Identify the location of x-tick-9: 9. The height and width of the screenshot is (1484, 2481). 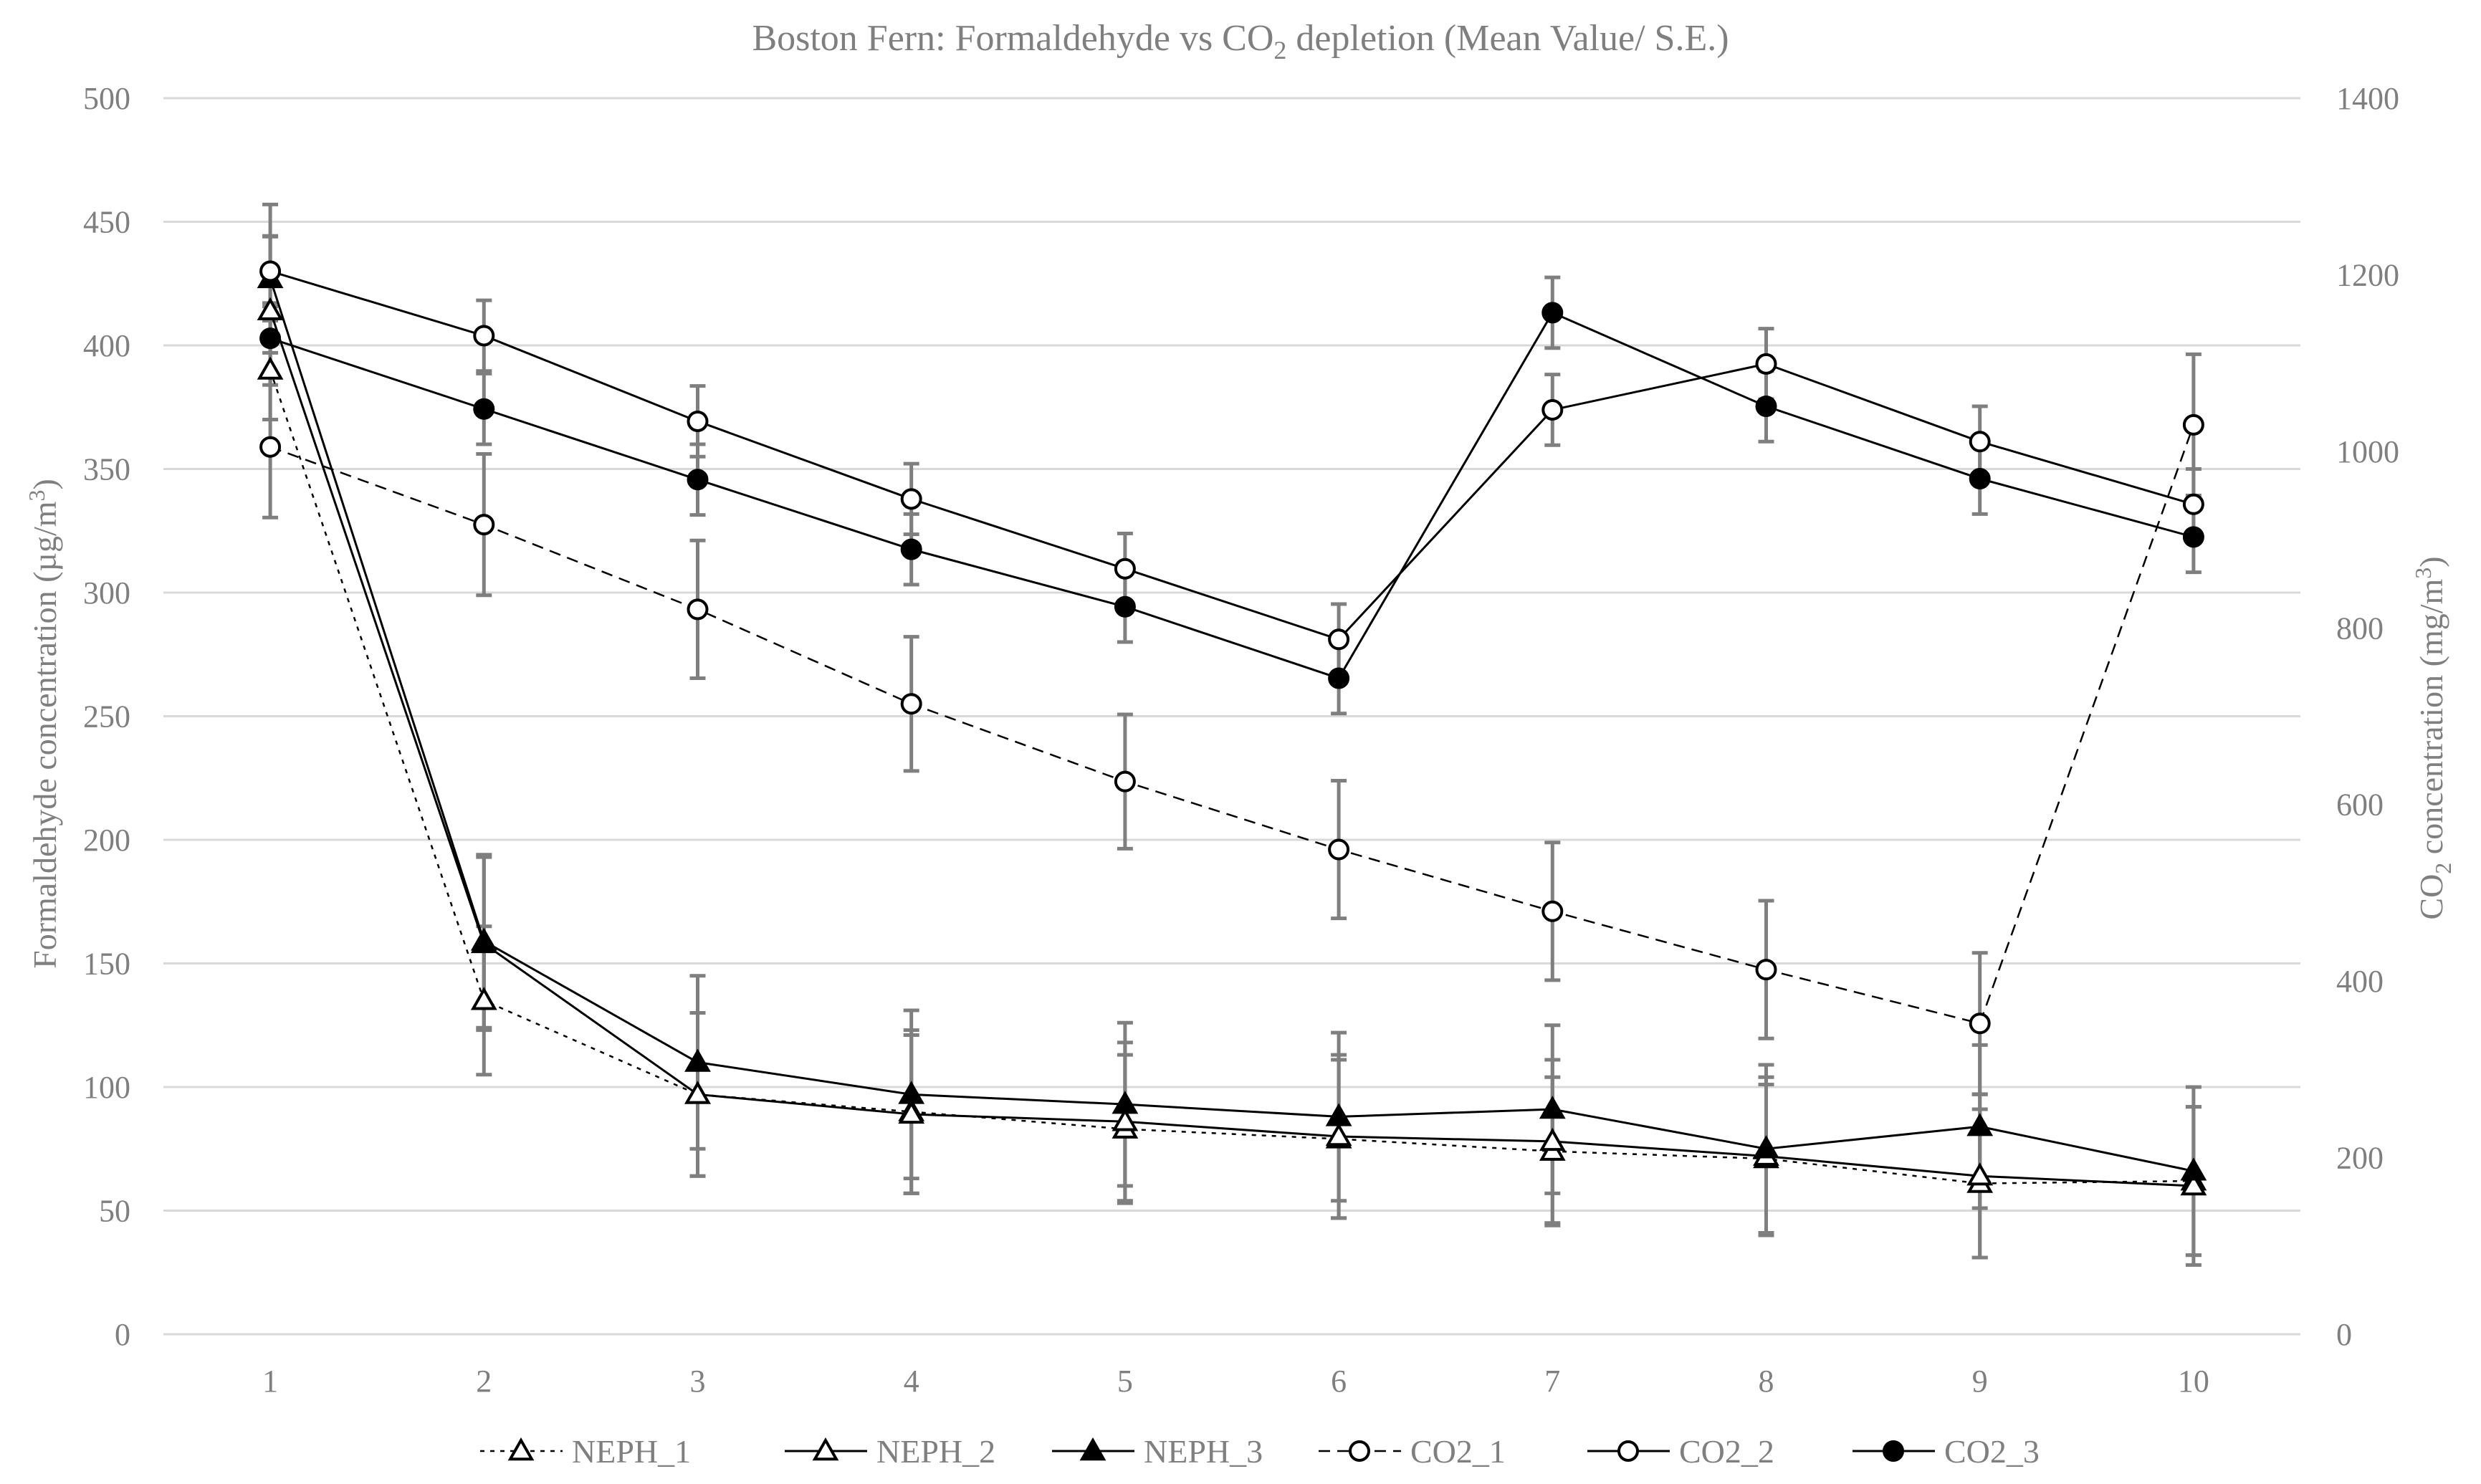
(1980, 1381).